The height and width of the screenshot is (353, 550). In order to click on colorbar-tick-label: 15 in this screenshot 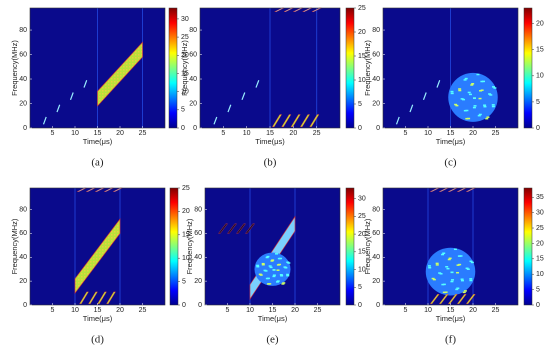, I will do `click(185, 73)`.